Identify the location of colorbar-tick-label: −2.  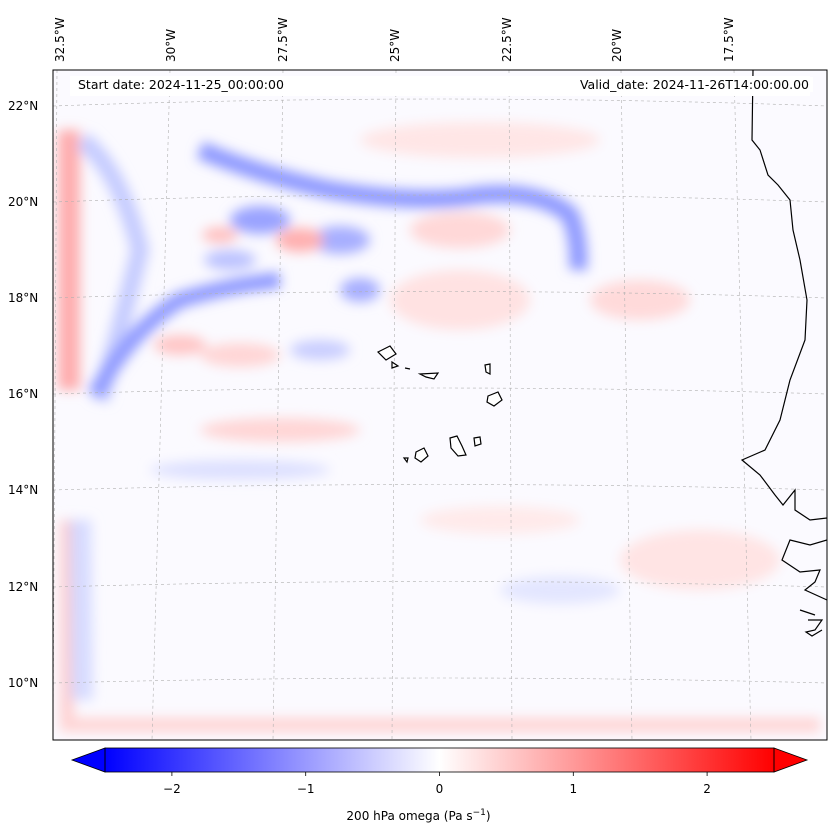
(172, 789).